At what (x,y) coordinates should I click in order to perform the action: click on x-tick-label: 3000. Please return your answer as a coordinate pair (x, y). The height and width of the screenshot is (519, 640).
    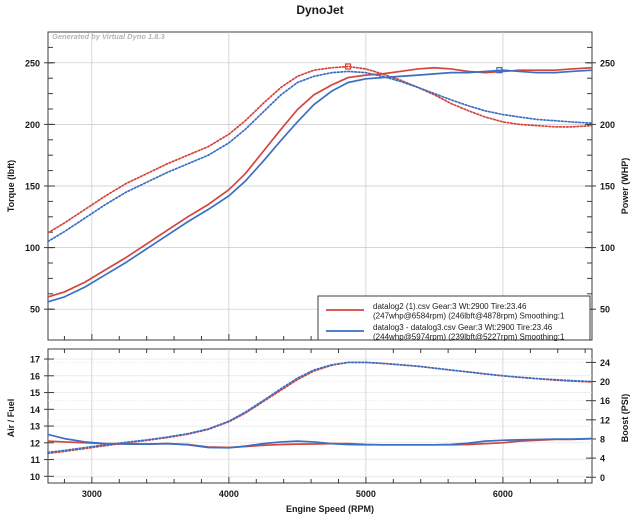
    Looking at the image, I should click on (92, 494).